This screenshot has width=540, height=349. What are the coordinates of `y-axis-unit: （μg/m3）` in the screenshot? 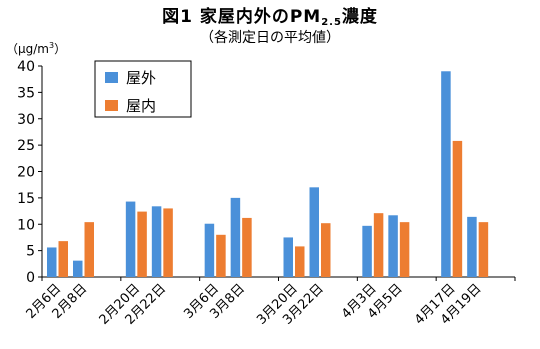 It's located at (36, 48).